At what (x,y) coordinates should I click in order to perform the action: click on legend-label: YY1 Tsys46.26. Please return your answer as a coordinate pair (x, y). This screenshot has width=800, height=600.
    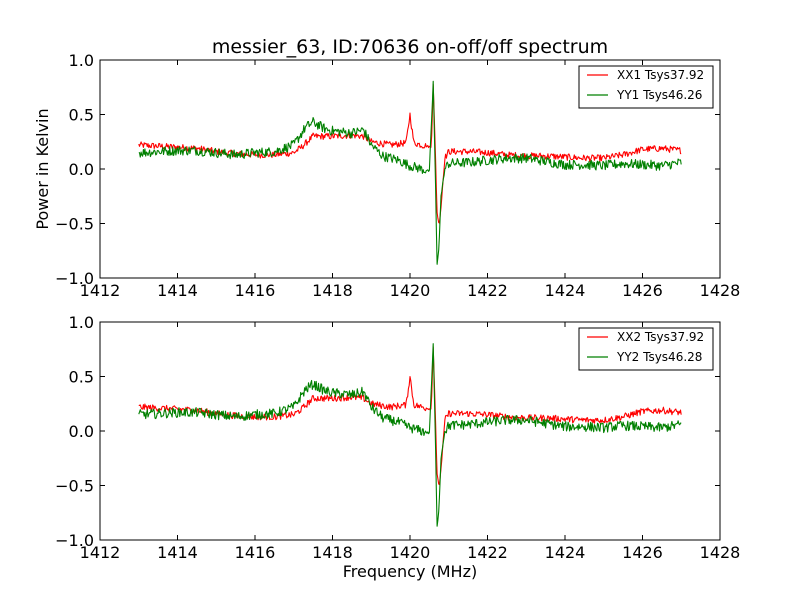
    Looking at the image, I should click on (659, 95).